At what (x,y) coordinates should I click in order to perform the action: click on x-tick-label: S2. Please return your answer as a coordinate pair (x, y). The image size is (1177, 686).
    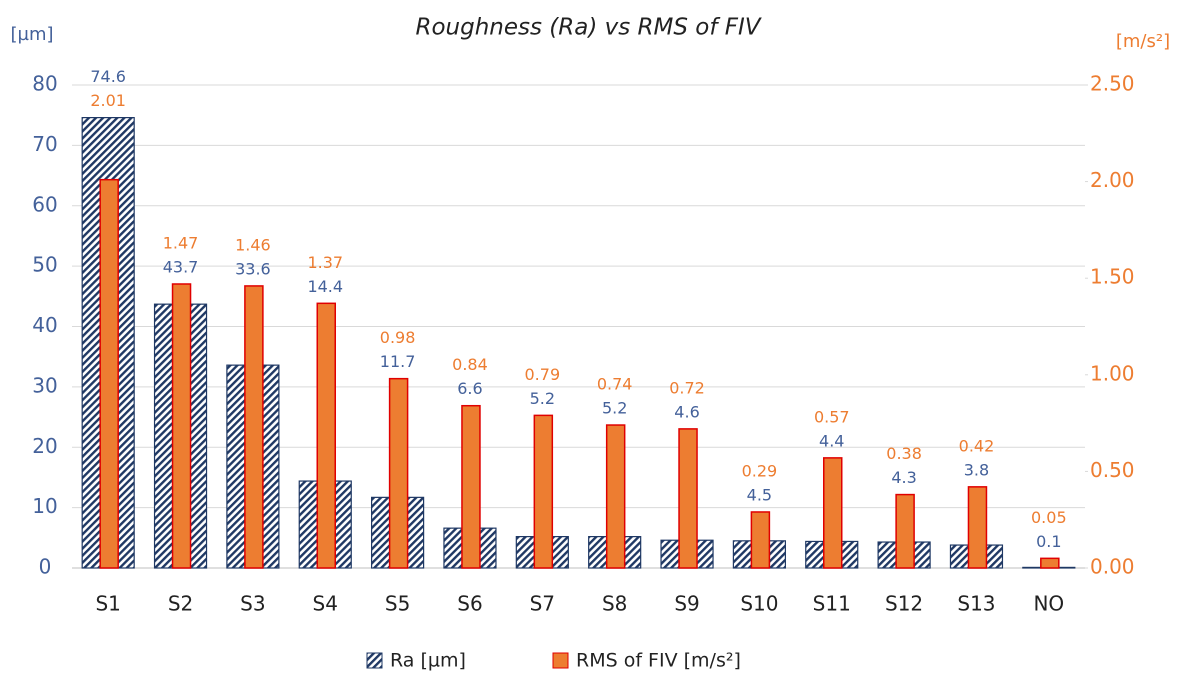
    Looking at the image, I should click on (180, 604).